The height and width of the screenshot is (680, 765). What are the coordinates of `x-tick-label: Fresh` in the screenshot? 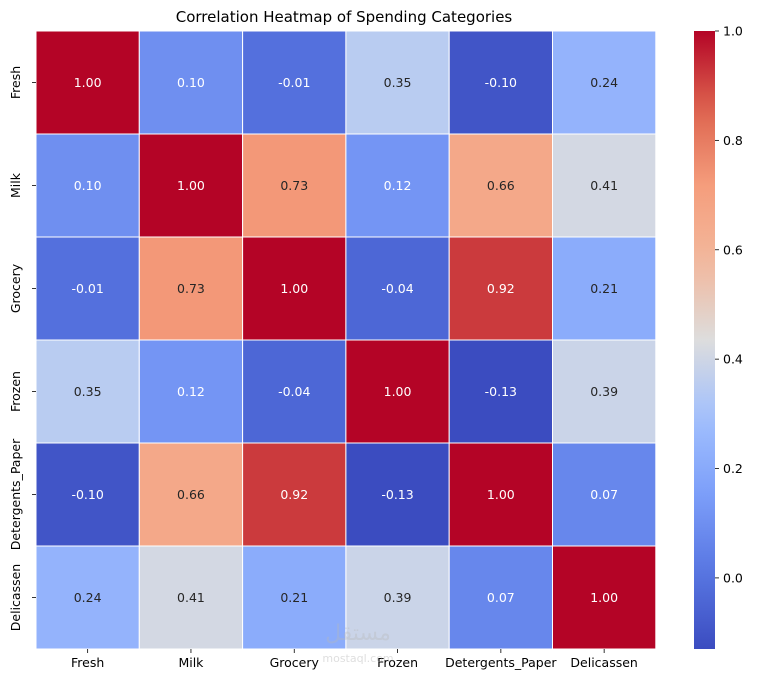 It's located at (87, 662).